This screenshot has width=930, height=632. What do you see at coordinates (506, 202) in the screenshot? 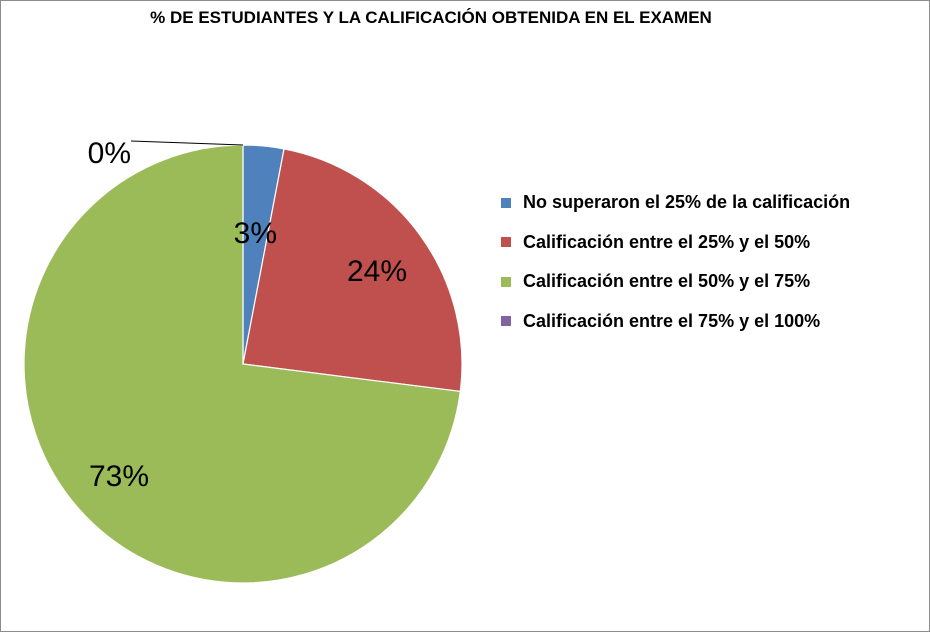
I see `legend-swatch-no-superaron` at bounding box center [506, 202].